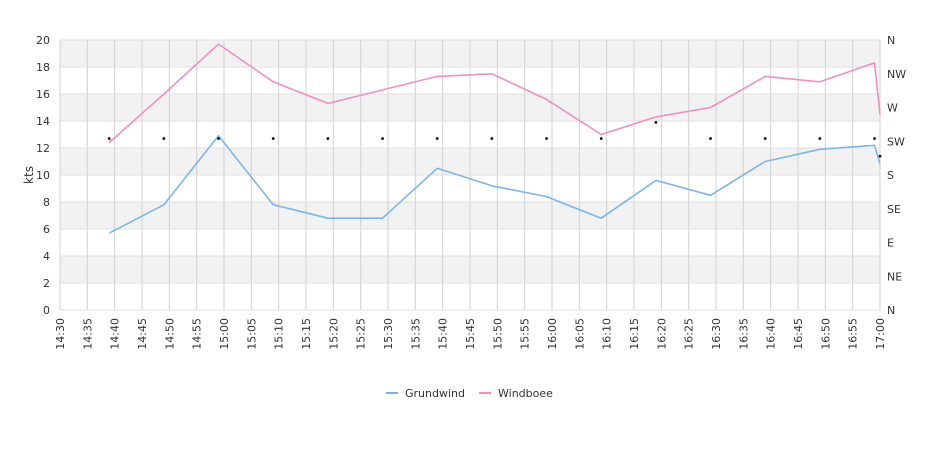 This screenshot has height=454, width=940. I want to click on x-tick-label: 15:25, so click(361, 334).